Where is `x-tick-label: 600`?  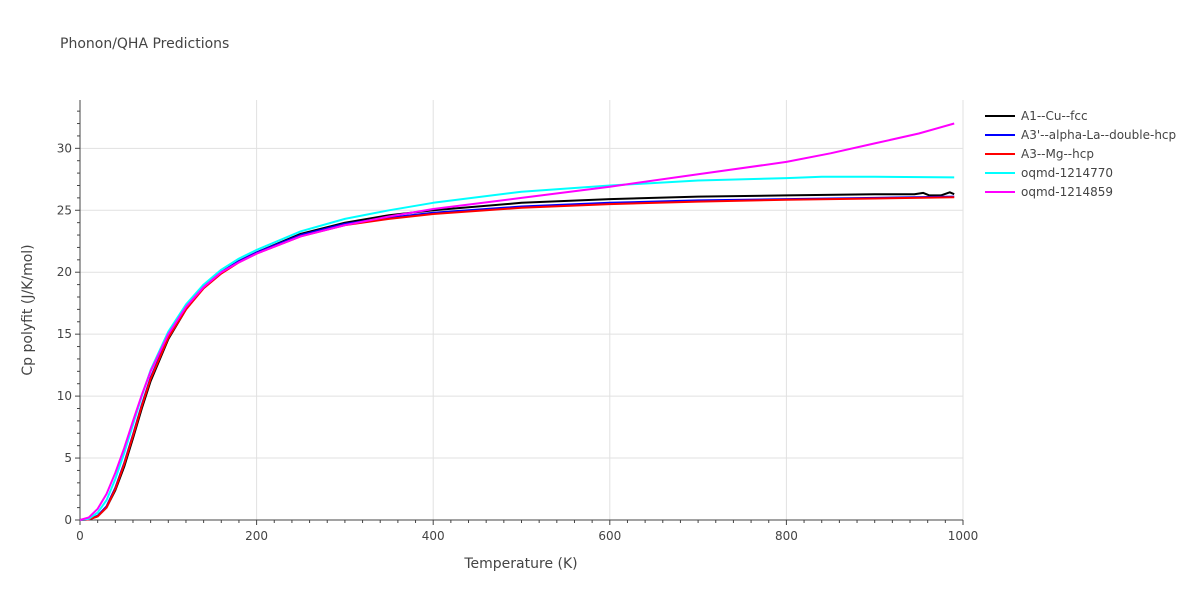 x-tick-label: 600 is located at coordinates (609, 536).